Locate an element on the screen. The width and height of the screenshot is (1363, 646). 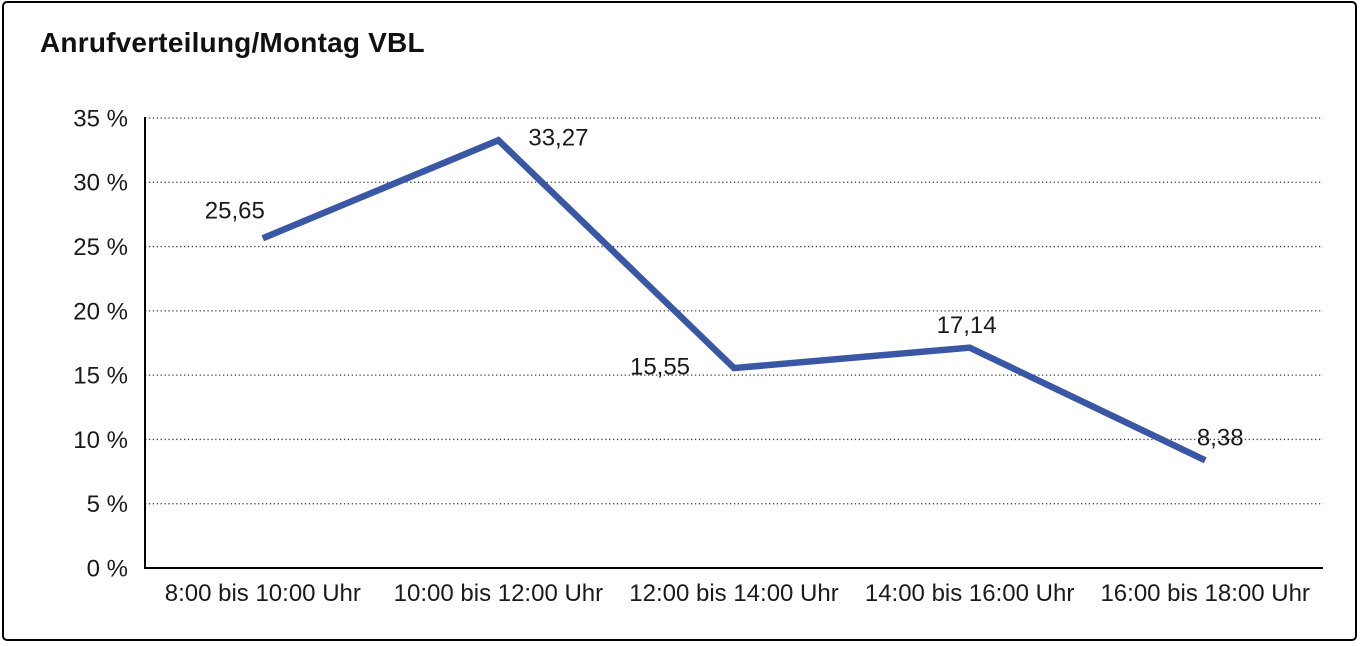
x-axis-category-label: 14:00 bis 16:00 Uhr is located at coordinates (969, 593).